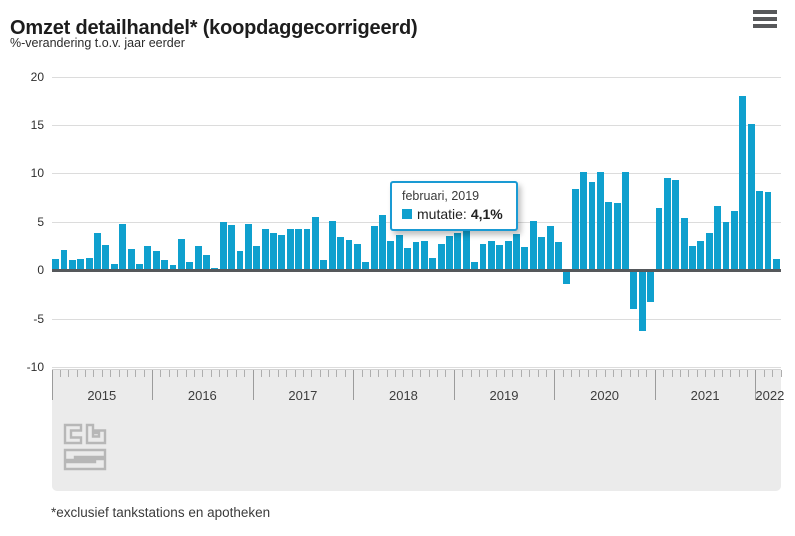 This screenshot has height=536, width=795. Describe the element at coordinates (416, 449) in the screenshot. I see `timeline-brush-panel` at that location.